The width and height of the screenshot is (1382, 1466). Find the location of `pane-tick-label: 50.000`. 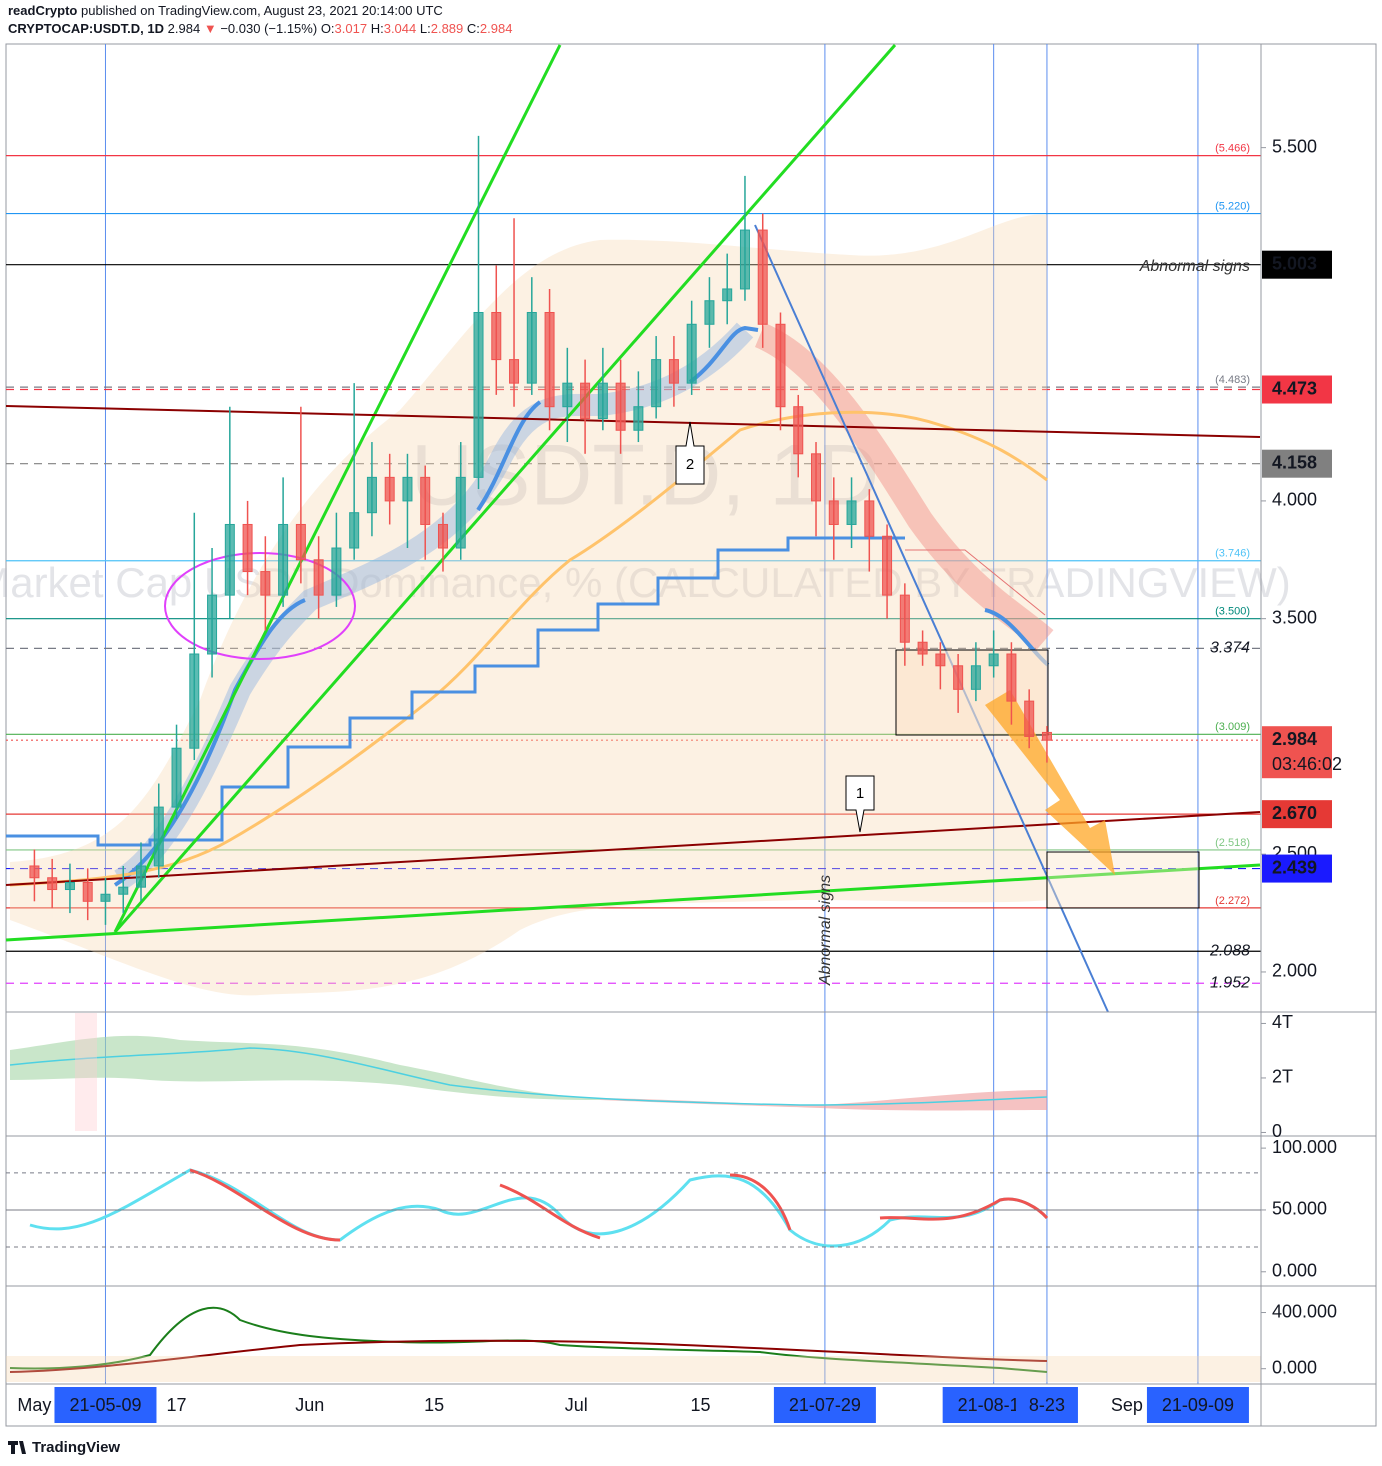

pane-tick-label: 50.000 is located at coordinates (1299, 1209).